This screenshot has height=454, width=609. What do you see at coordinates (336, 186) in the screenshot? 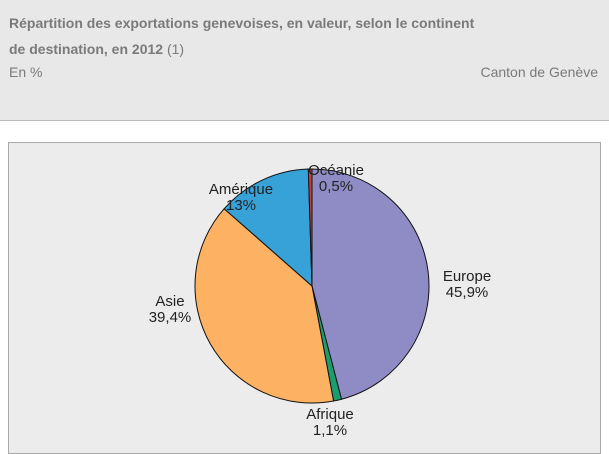
I see `slice-value: 0,5%` at bounding box center [336, 186].